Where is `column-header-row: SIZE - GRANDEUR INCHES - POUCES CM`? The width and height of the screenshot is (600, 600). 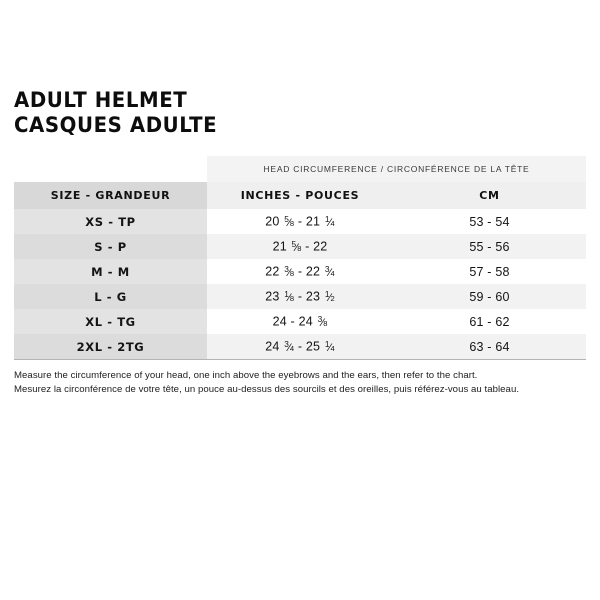
column-header-row: SIZE - GRANDEUR INCHES - POUCES CM is located at coordinates (300, 195).